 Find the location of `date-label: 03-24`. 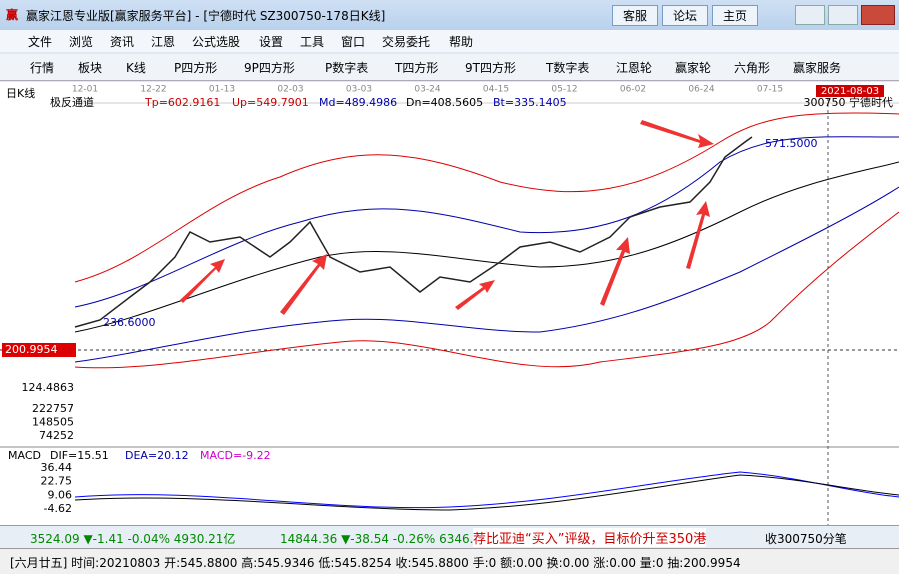

date-label: 03-24 is located at coordinates (427, 90).